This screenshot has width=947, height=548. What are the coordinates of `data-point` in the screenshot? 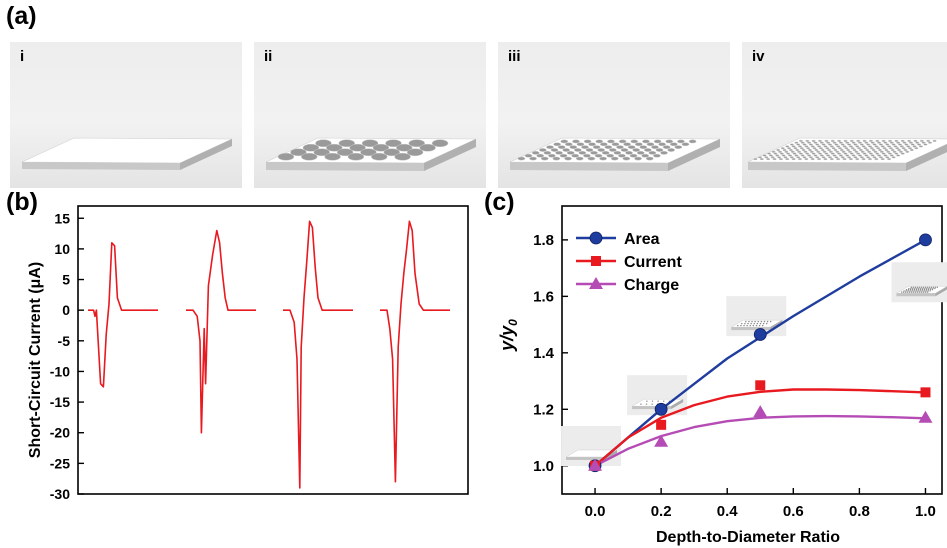 It's located at (925, 392).